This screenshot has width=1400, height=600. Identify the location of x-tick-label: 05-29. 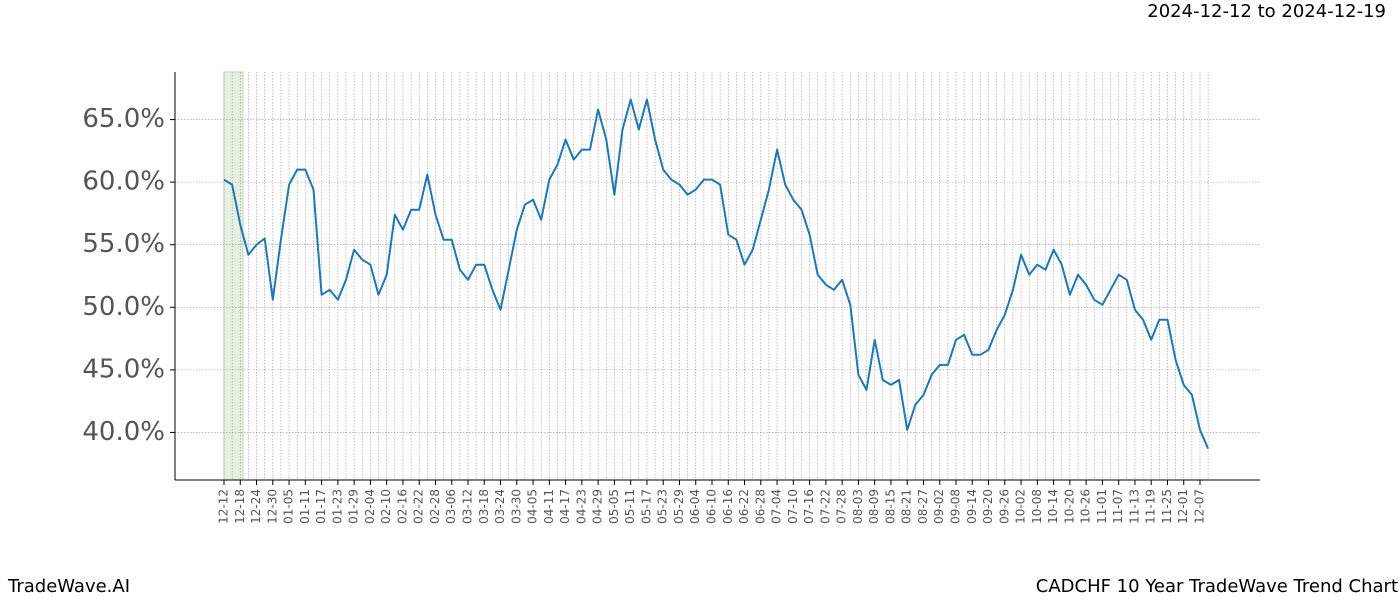
(679, 506).